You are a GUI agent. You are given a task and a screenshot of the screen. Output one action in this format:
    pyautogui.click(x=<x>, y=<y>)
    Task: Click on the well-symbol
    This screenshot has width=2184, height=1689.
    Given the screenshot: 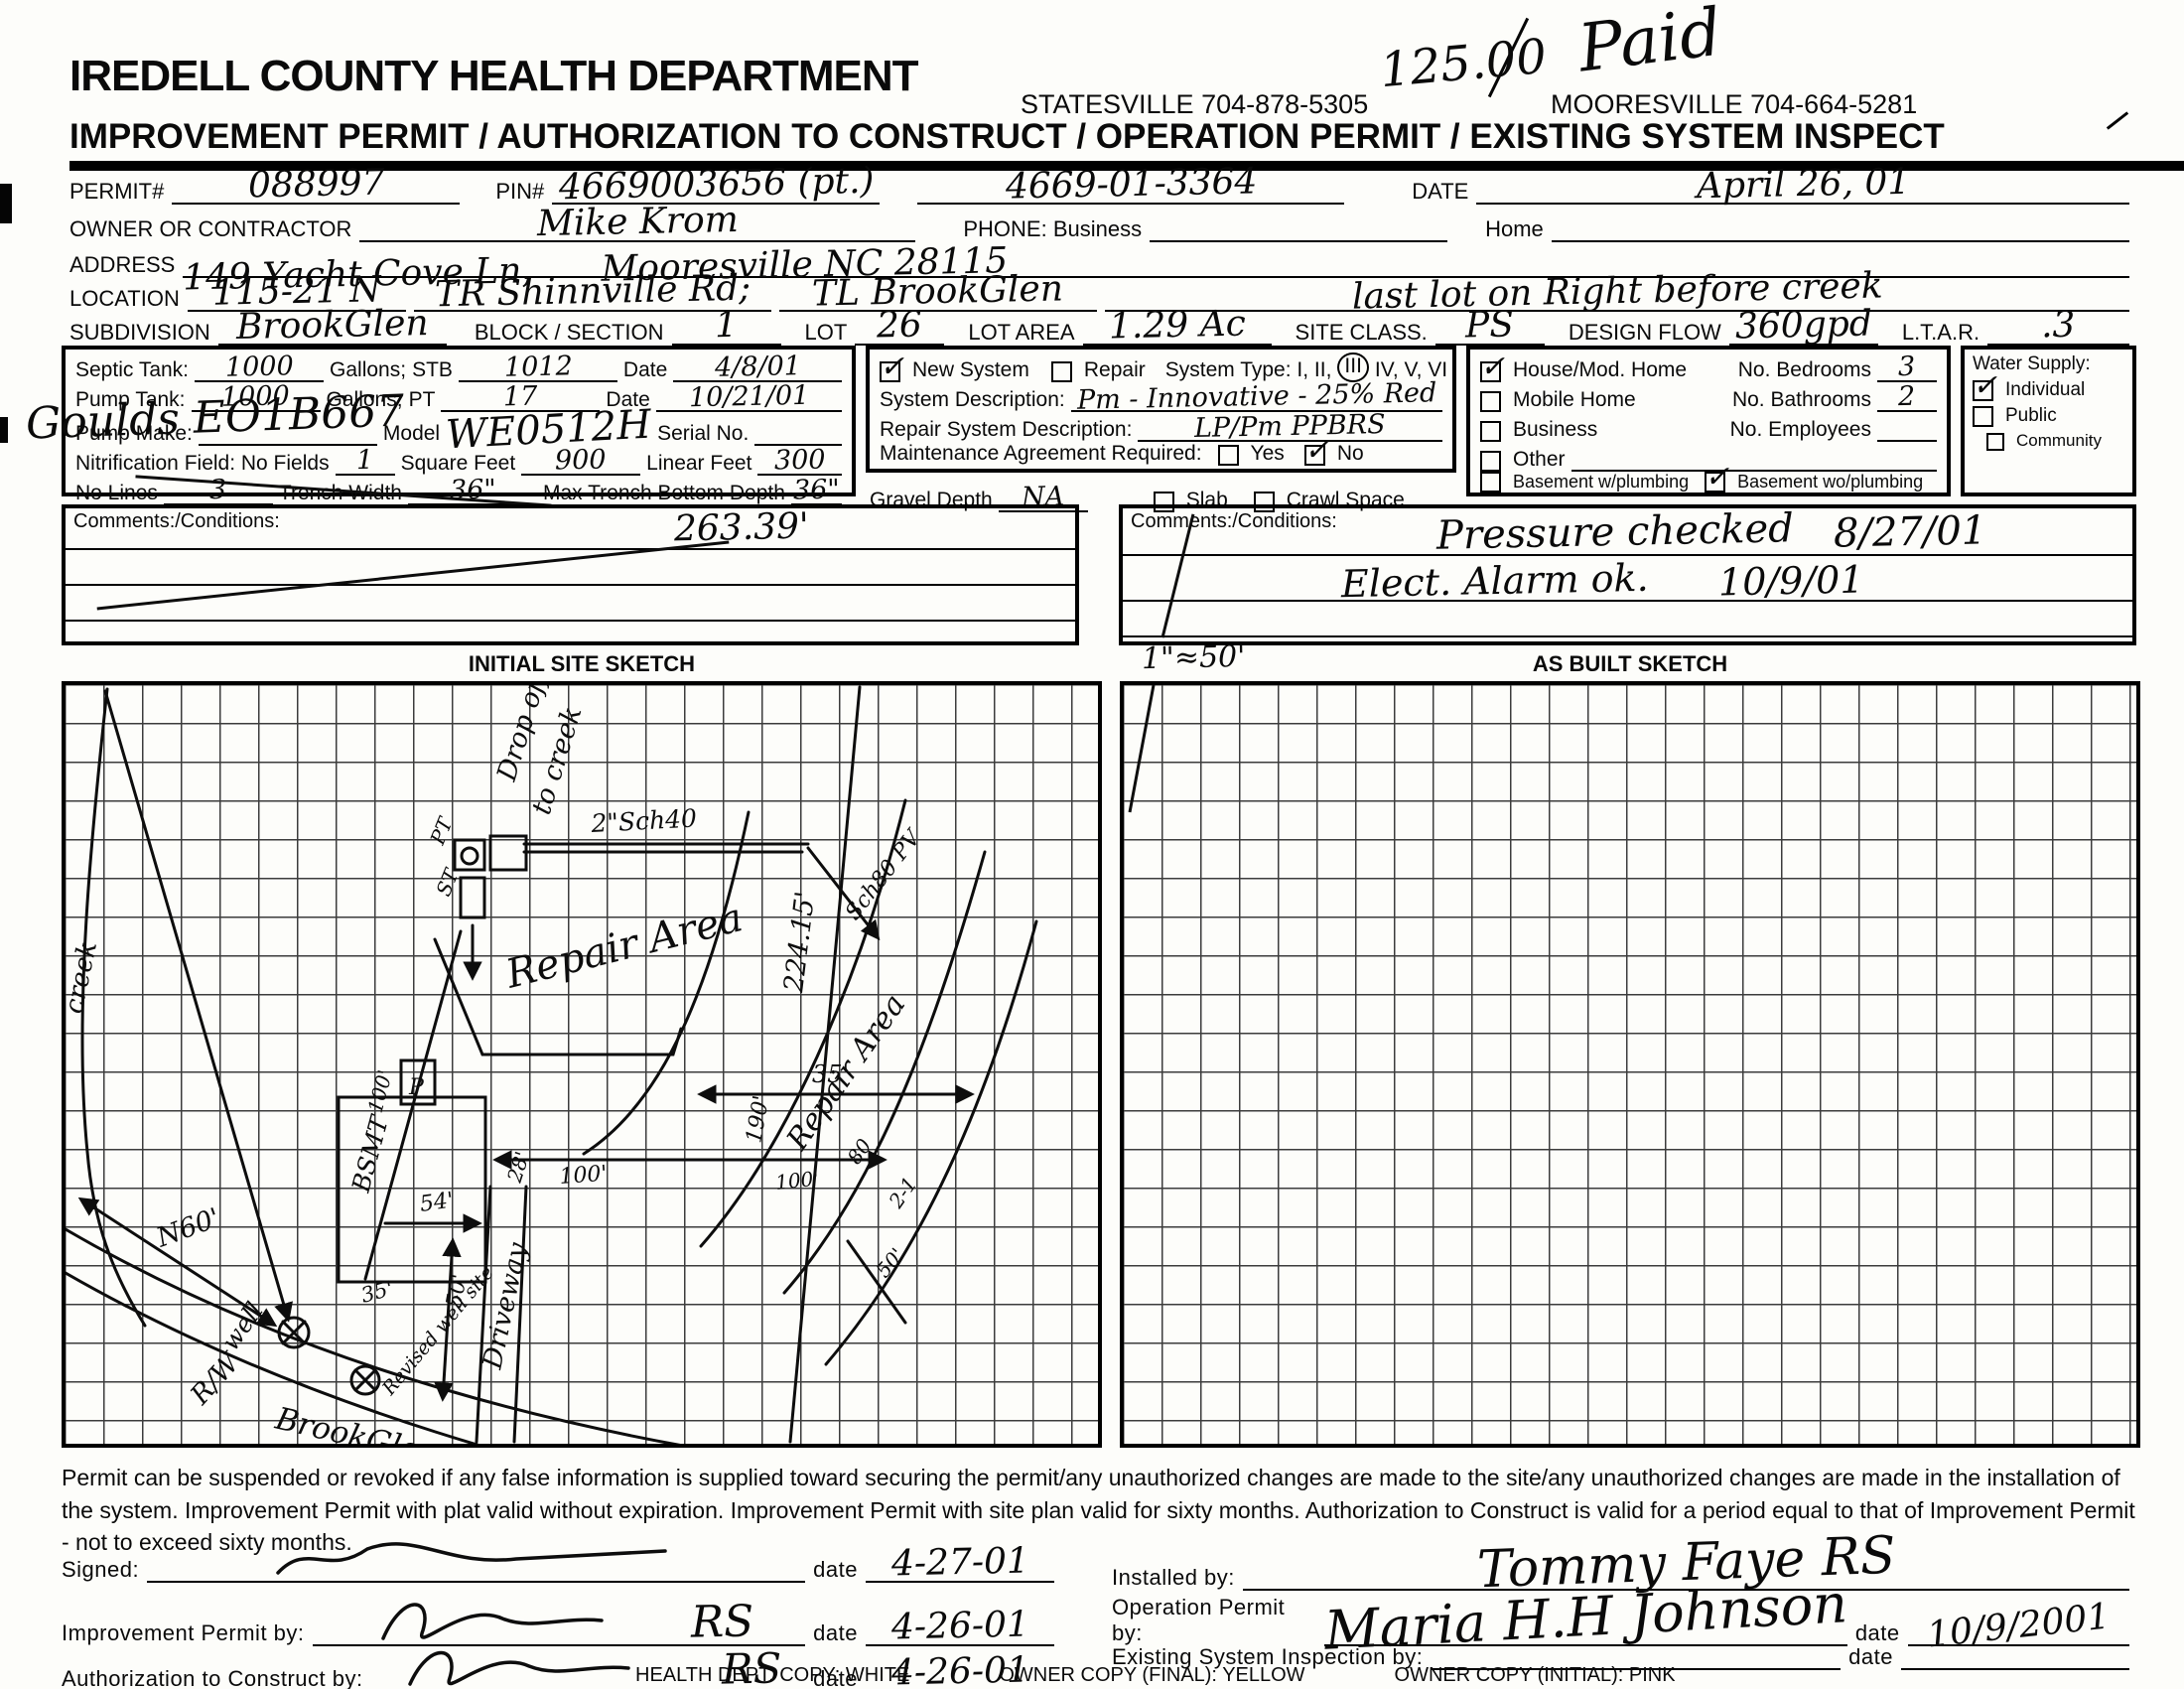 What is the action you would take?
    pyautogui.click(x=294, y=1333)
    